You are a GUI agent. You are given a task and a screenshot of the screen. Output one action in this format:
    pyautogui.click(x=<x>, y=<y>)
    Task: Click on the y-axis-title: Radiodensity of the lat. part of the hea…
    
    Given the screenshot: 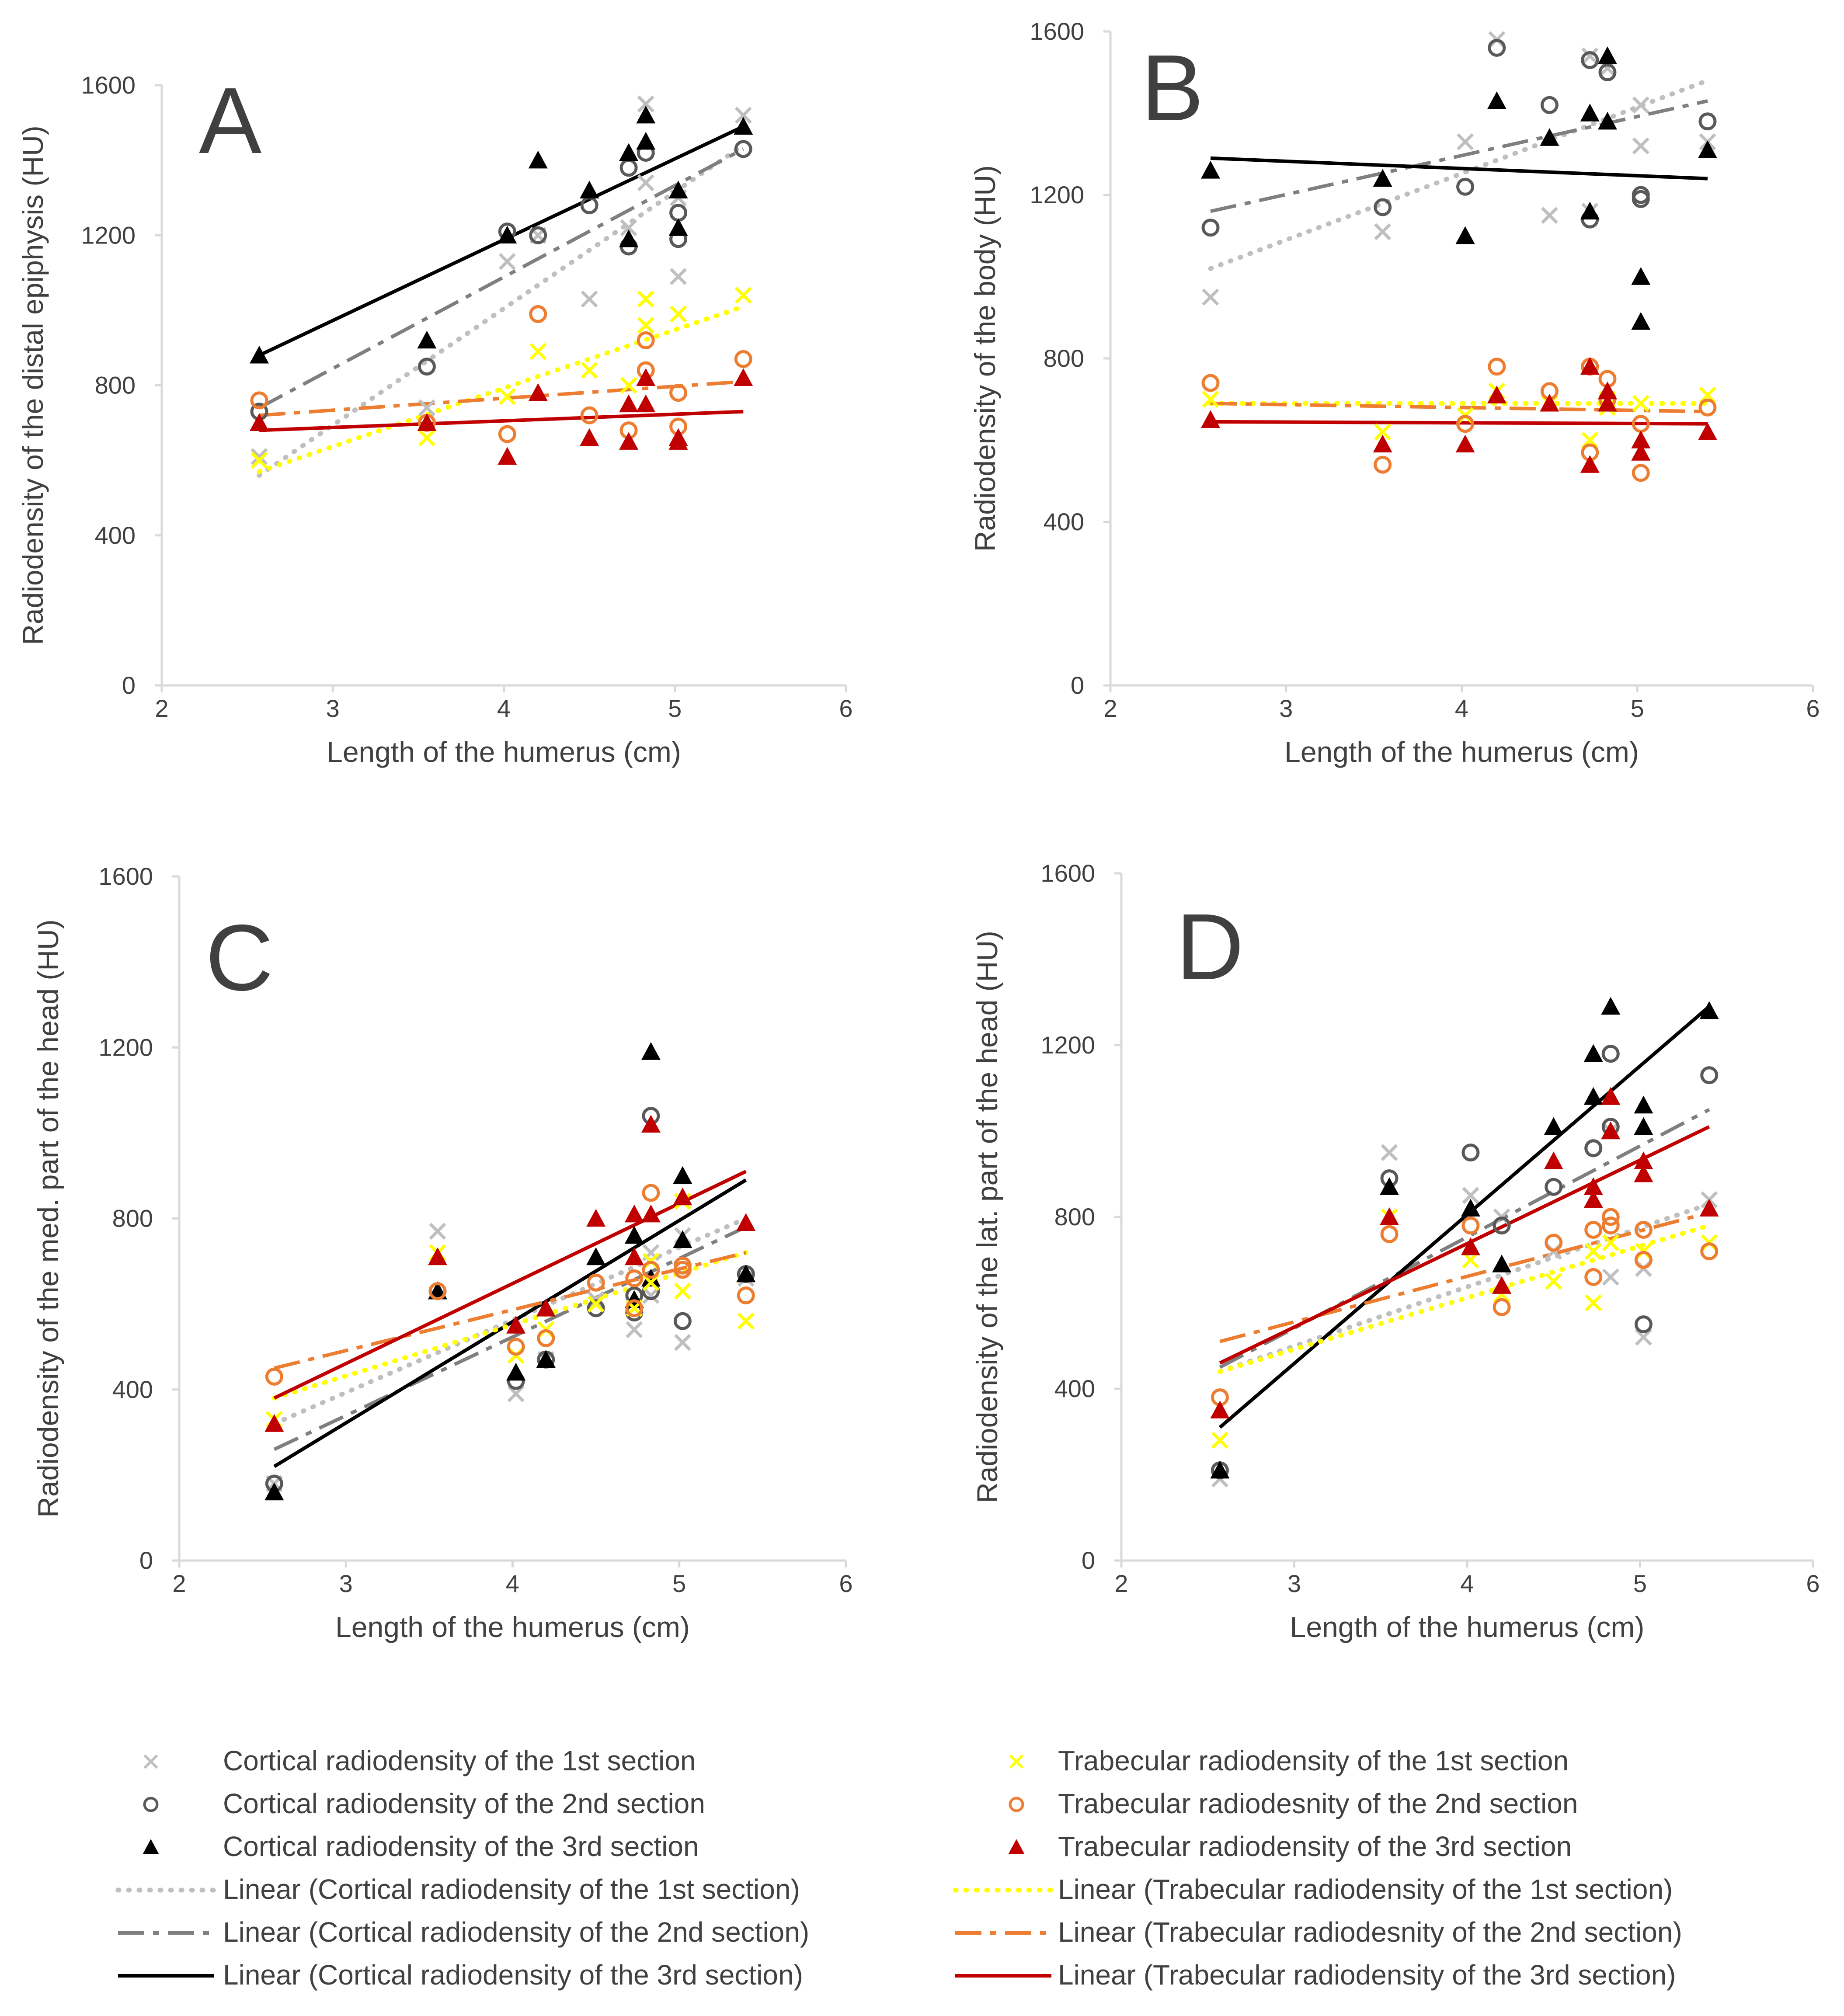 What is the action you would take?
    pyautogui.click(x=987, y=1217)
    